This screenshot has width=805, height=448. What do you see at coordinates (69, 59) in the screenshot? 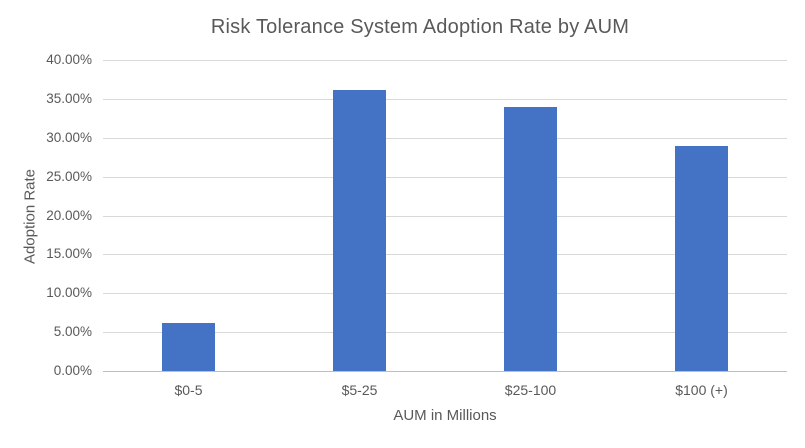
I see `y-tick-label: 40.00%` at bounding box center [69, 59].